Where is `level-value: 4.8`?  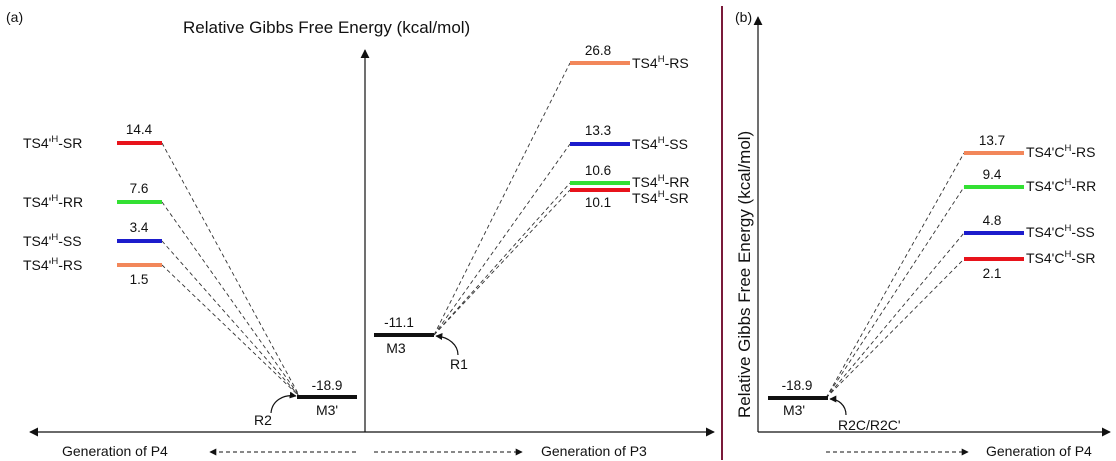
level-value: 4.8 is located at coordinates (992, 220).